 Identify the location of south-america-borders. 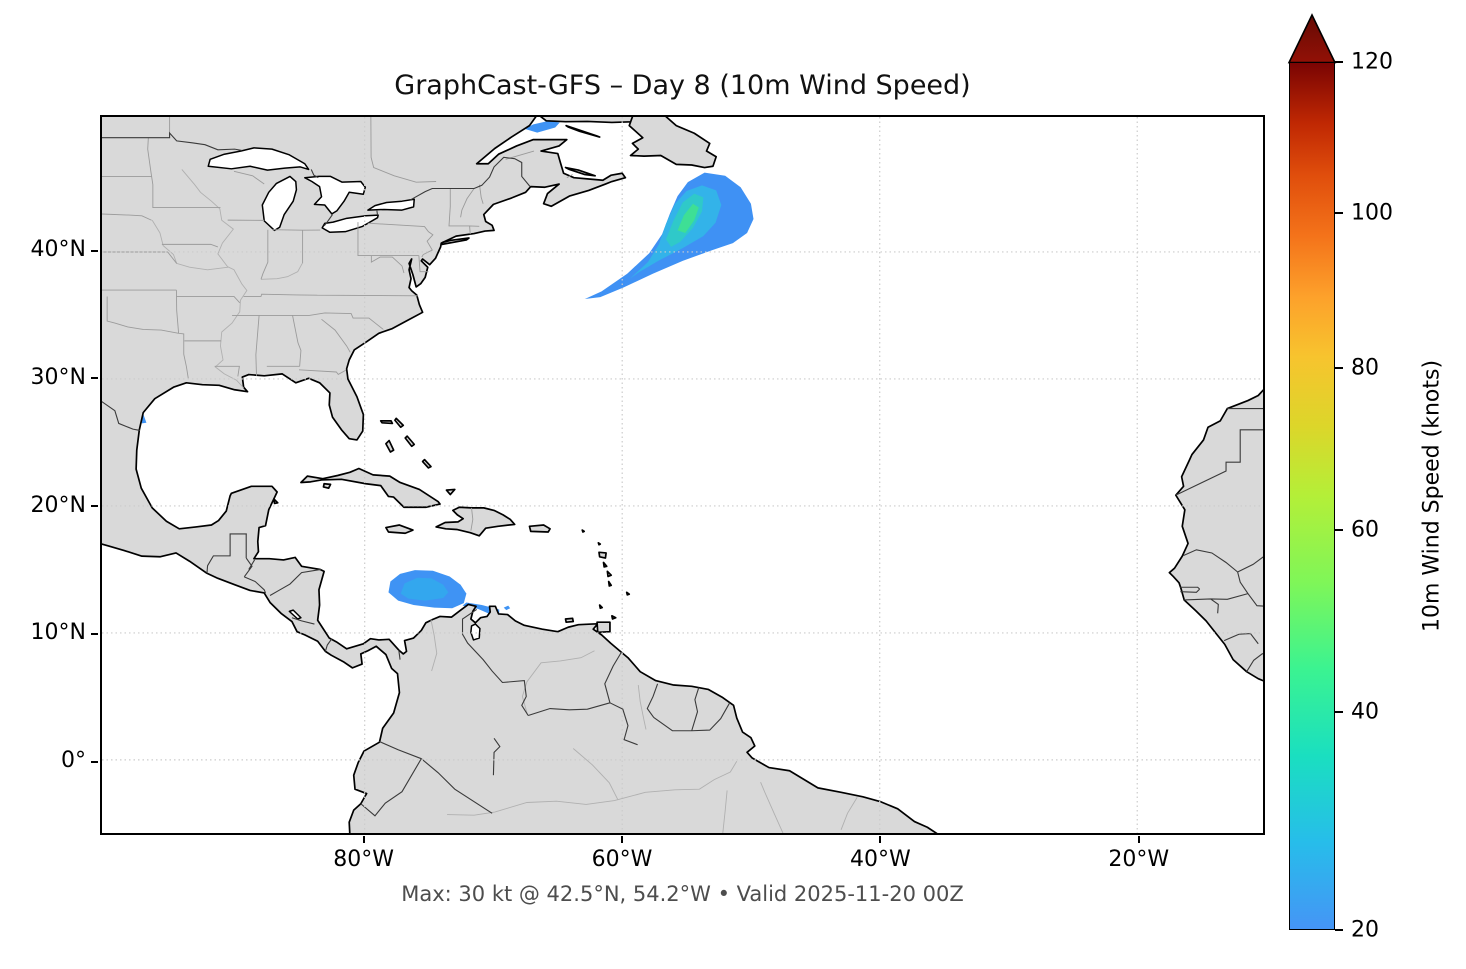
(545, 712).